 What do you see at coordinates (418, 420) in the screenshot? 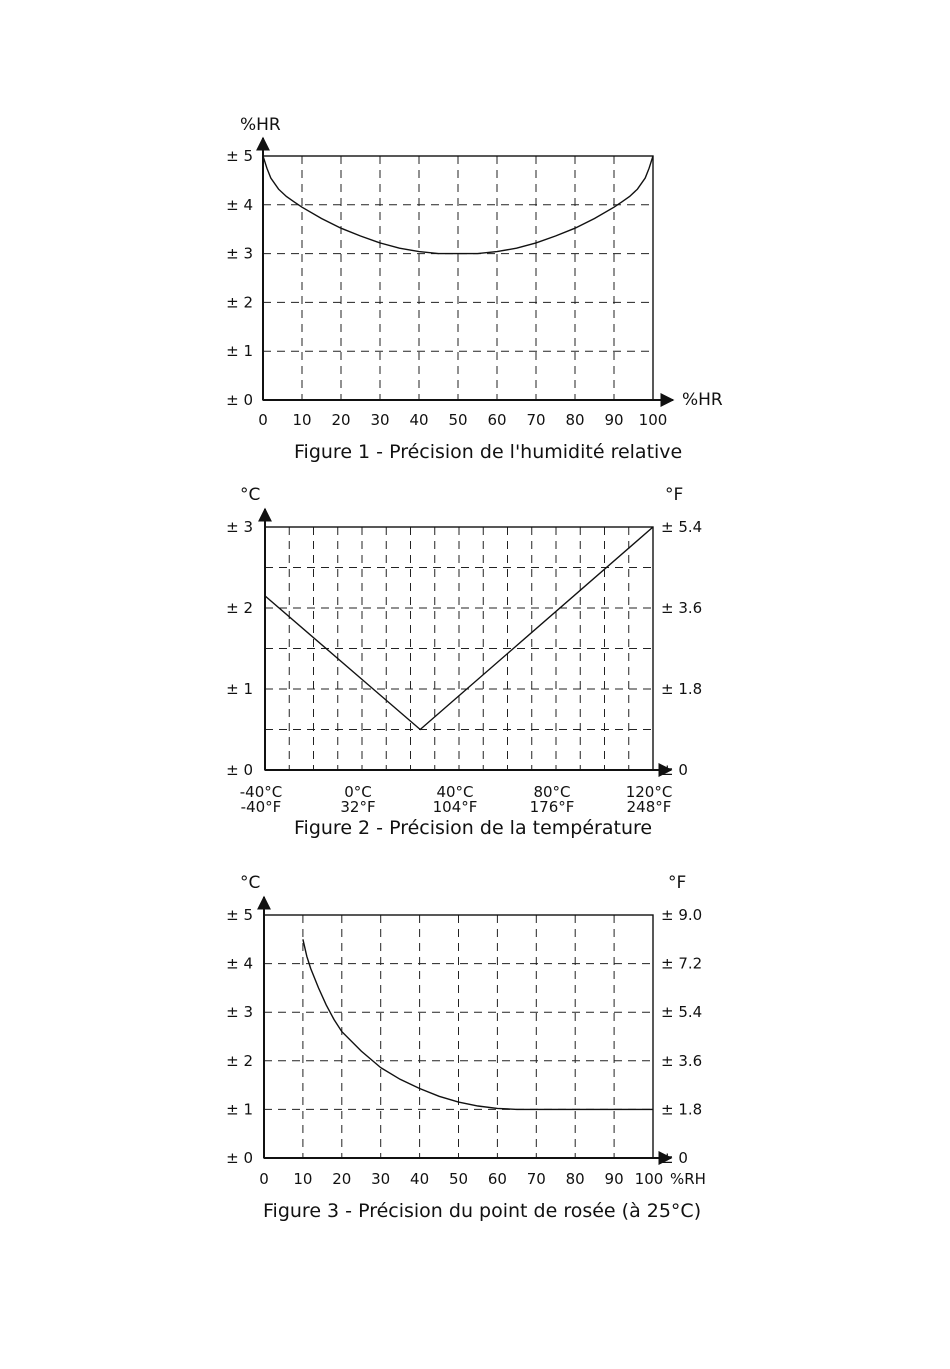
I see `figure-1-x-tick-label: 40` at bounding box center [418, 420].